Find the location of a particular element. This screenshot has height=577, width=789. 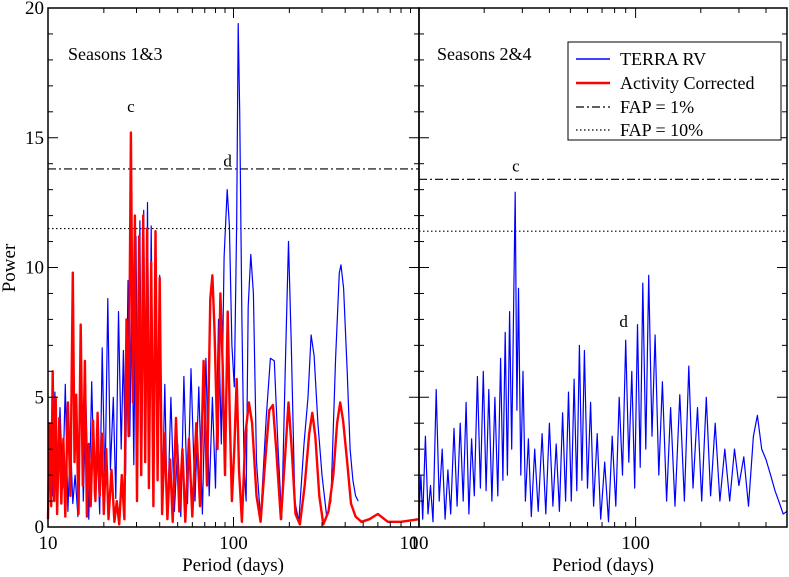

left-annotation-d: d is located at coordinates (227, 160).